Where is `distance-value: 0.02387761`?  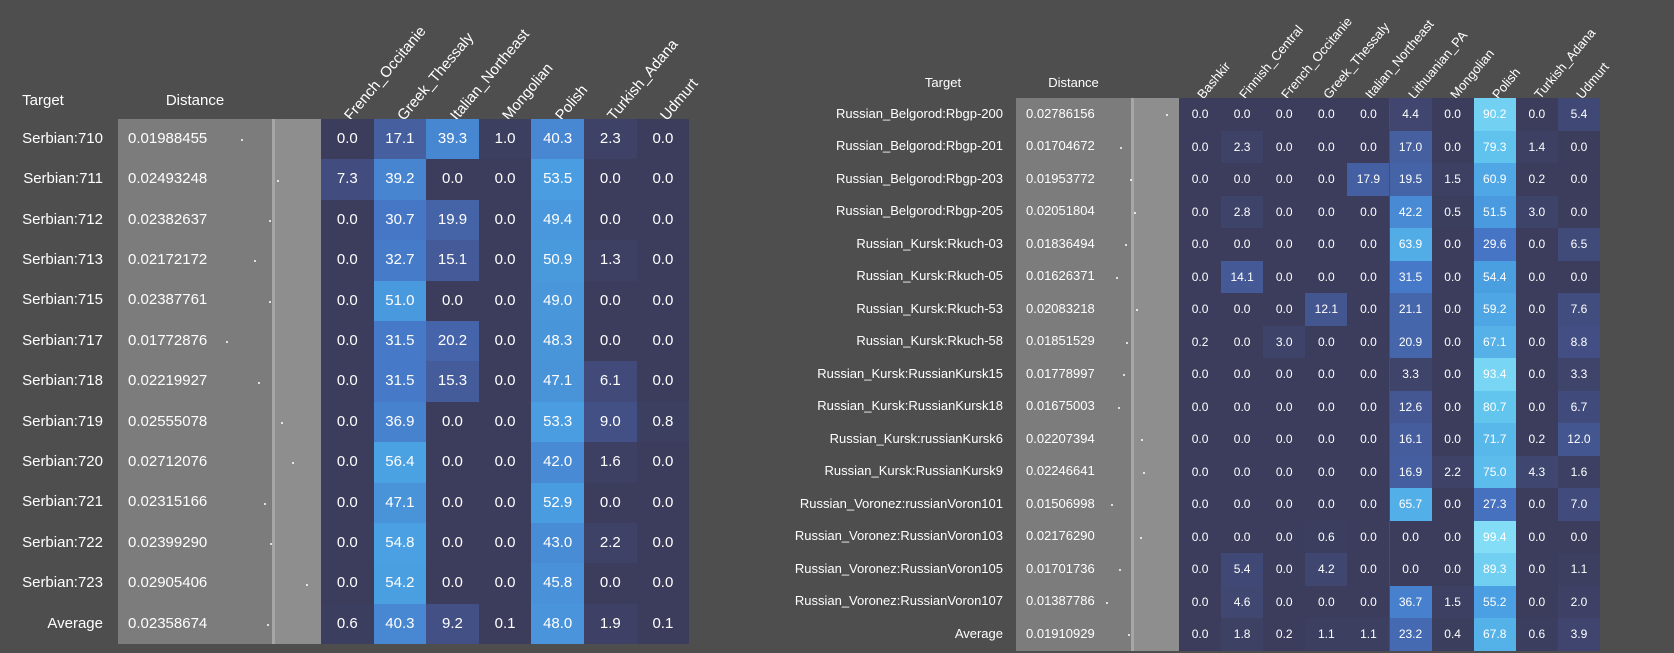
distance-value: 0.02387761 is located at coordinates (168, 300).